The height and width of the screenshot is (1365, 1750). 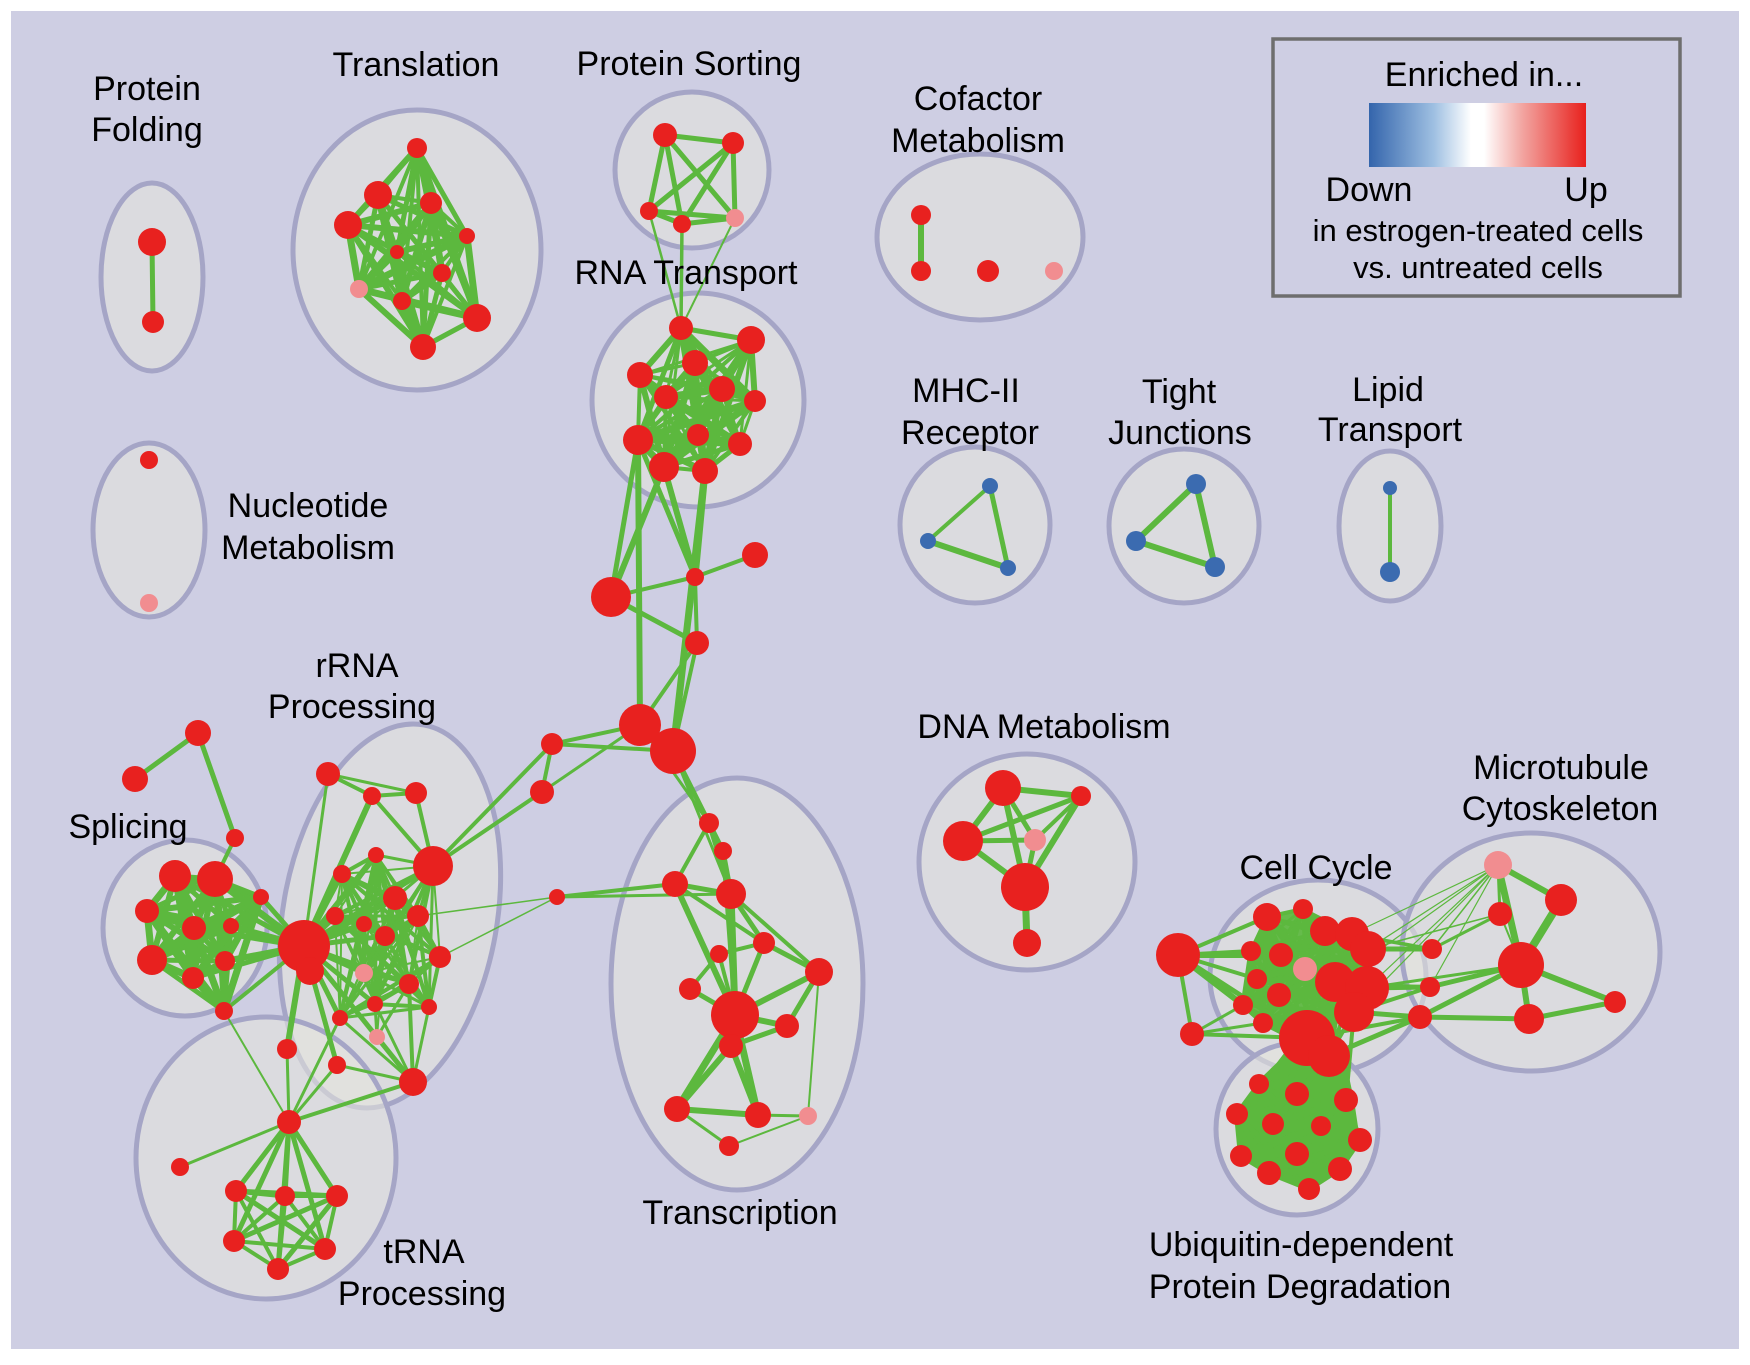 I want to click on svg-text: Cofactor, so click(x=978, y=99).